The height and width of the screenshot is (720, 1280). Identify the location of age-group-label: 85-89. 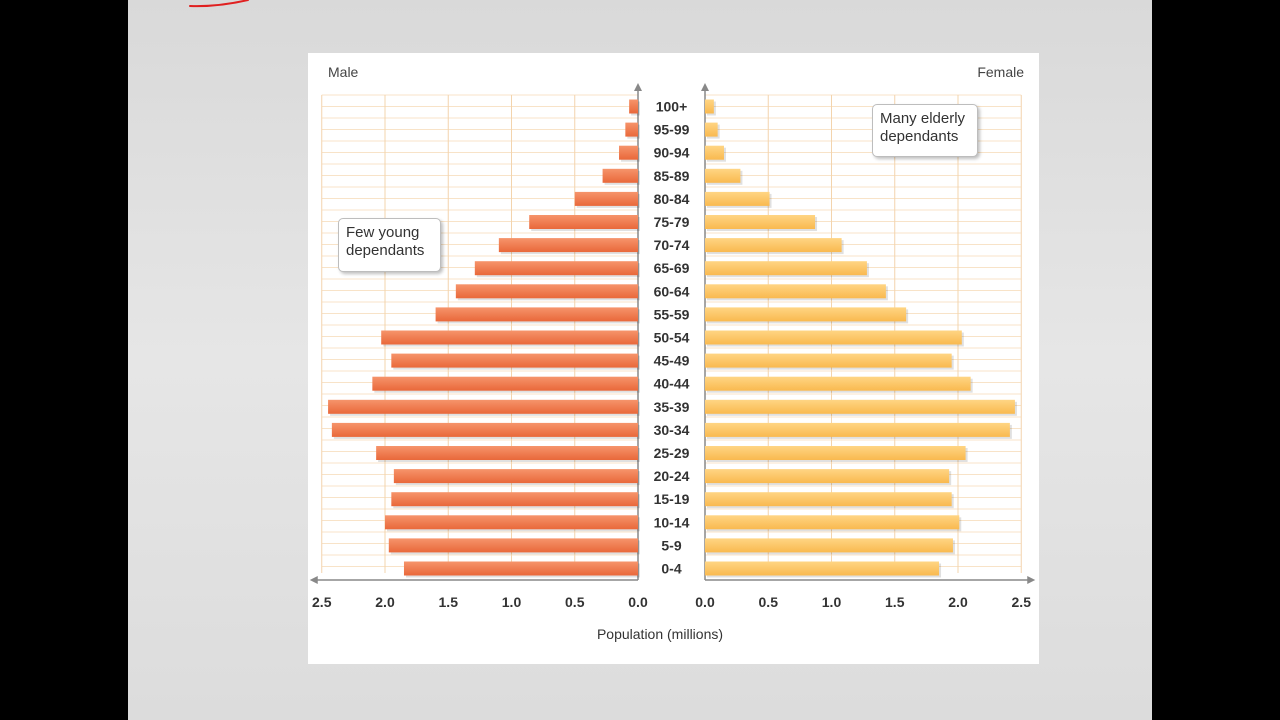
(672, 176).